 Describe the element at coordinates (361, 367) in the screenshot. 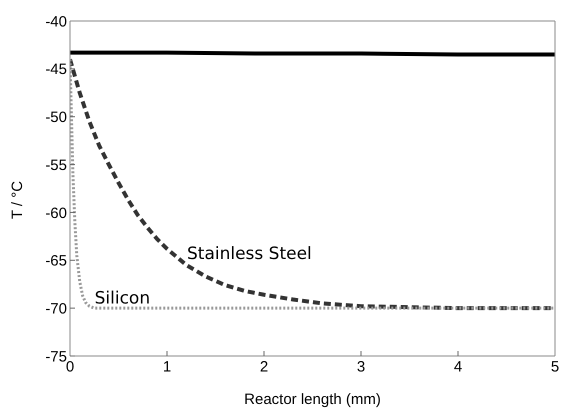

I see `x-tick-label: 3` at that location.